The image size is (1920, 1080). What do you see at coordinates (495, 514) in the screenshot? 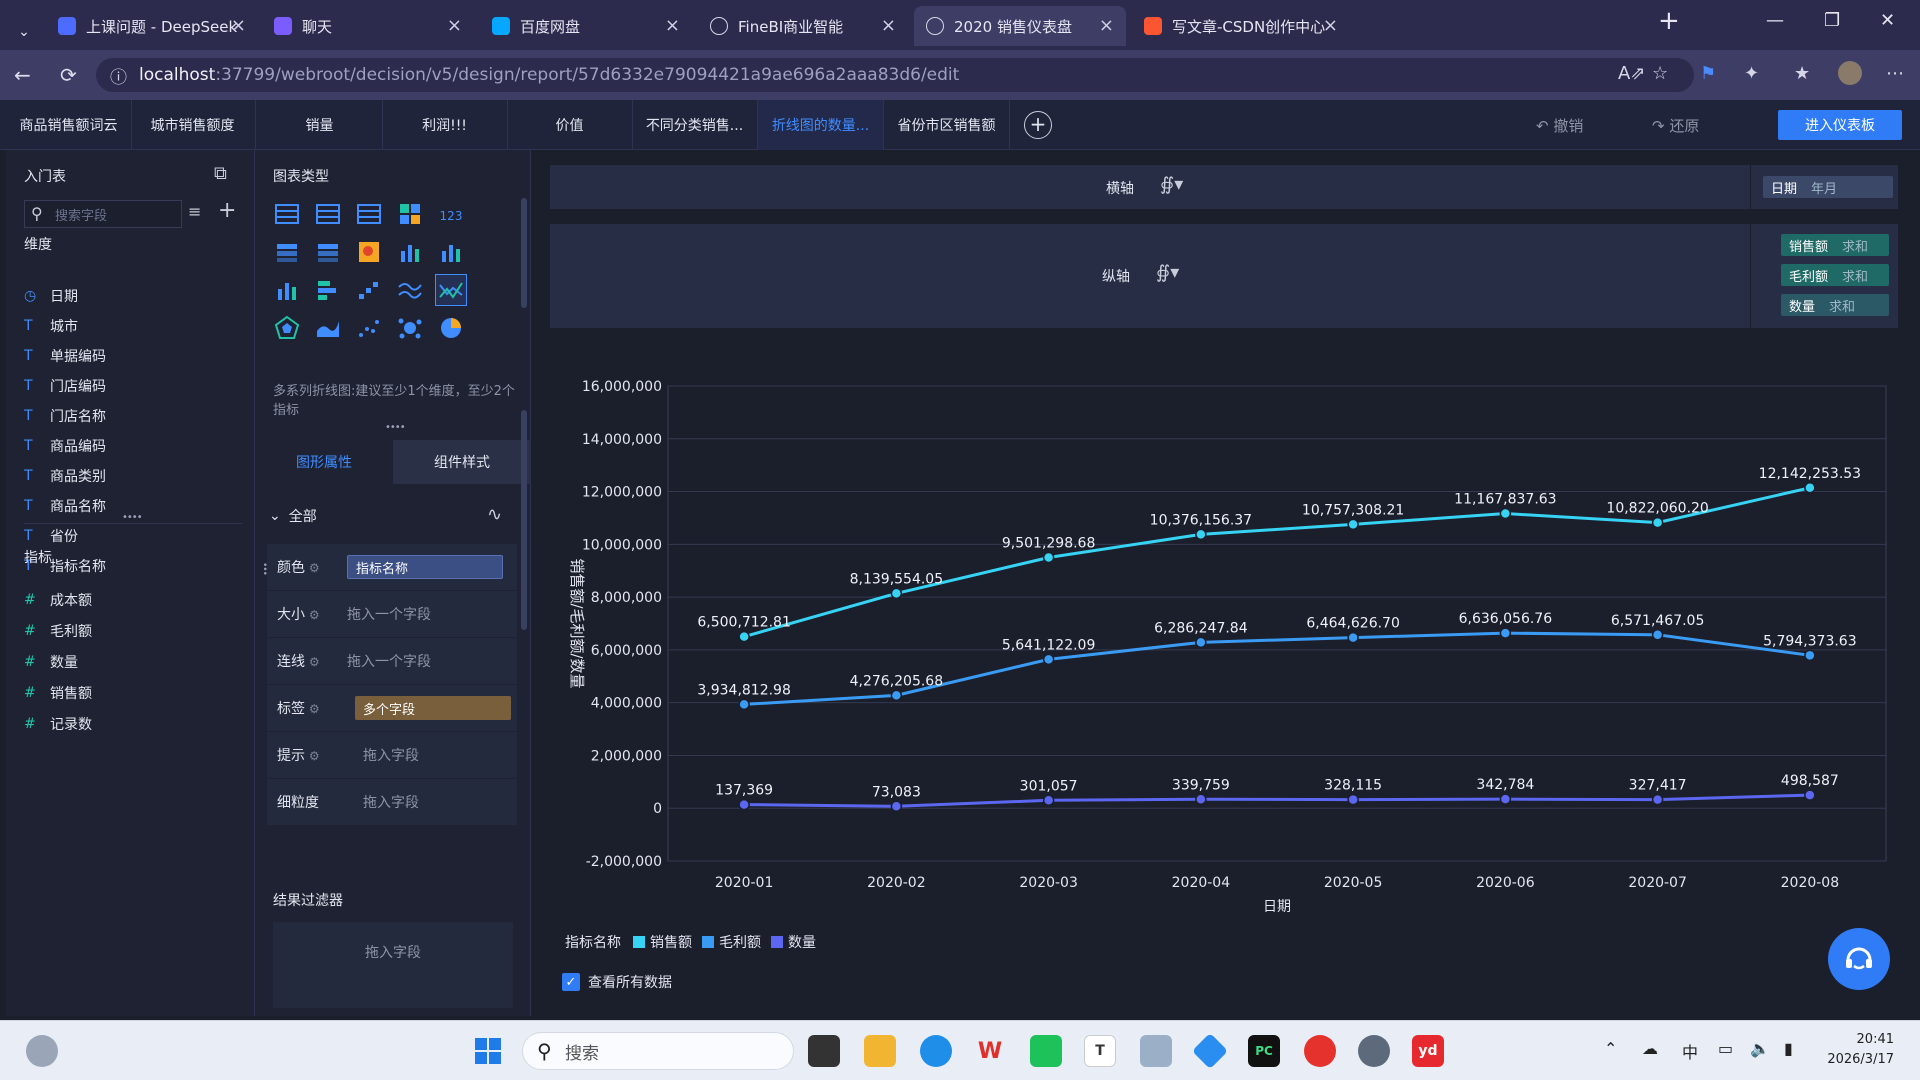
I see `line-type-icon: ∿` at bounding box center [495, 514].